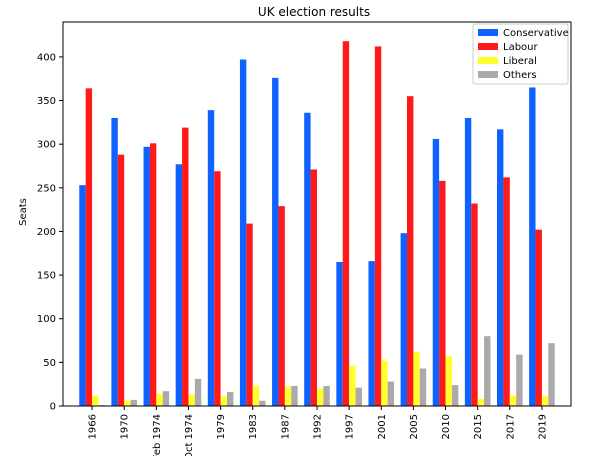  I want to click on bar-conservative-1970, so click(114, 262).